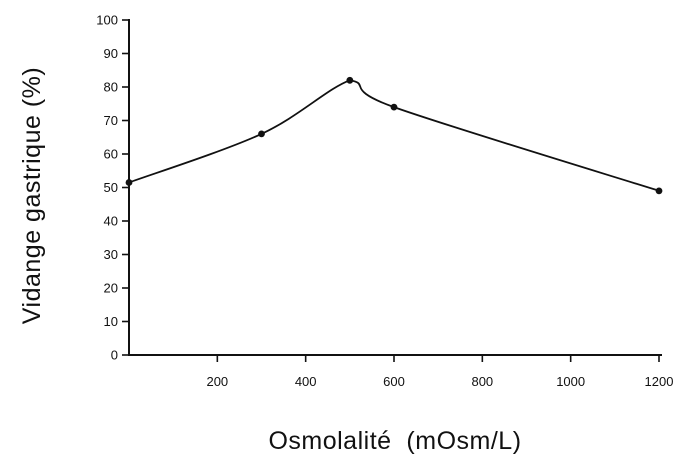 The image size is (678, 461). Describe the element at coordinates (659, 381) in the screenshot. I see `x-tick-label: 1200` at that location.